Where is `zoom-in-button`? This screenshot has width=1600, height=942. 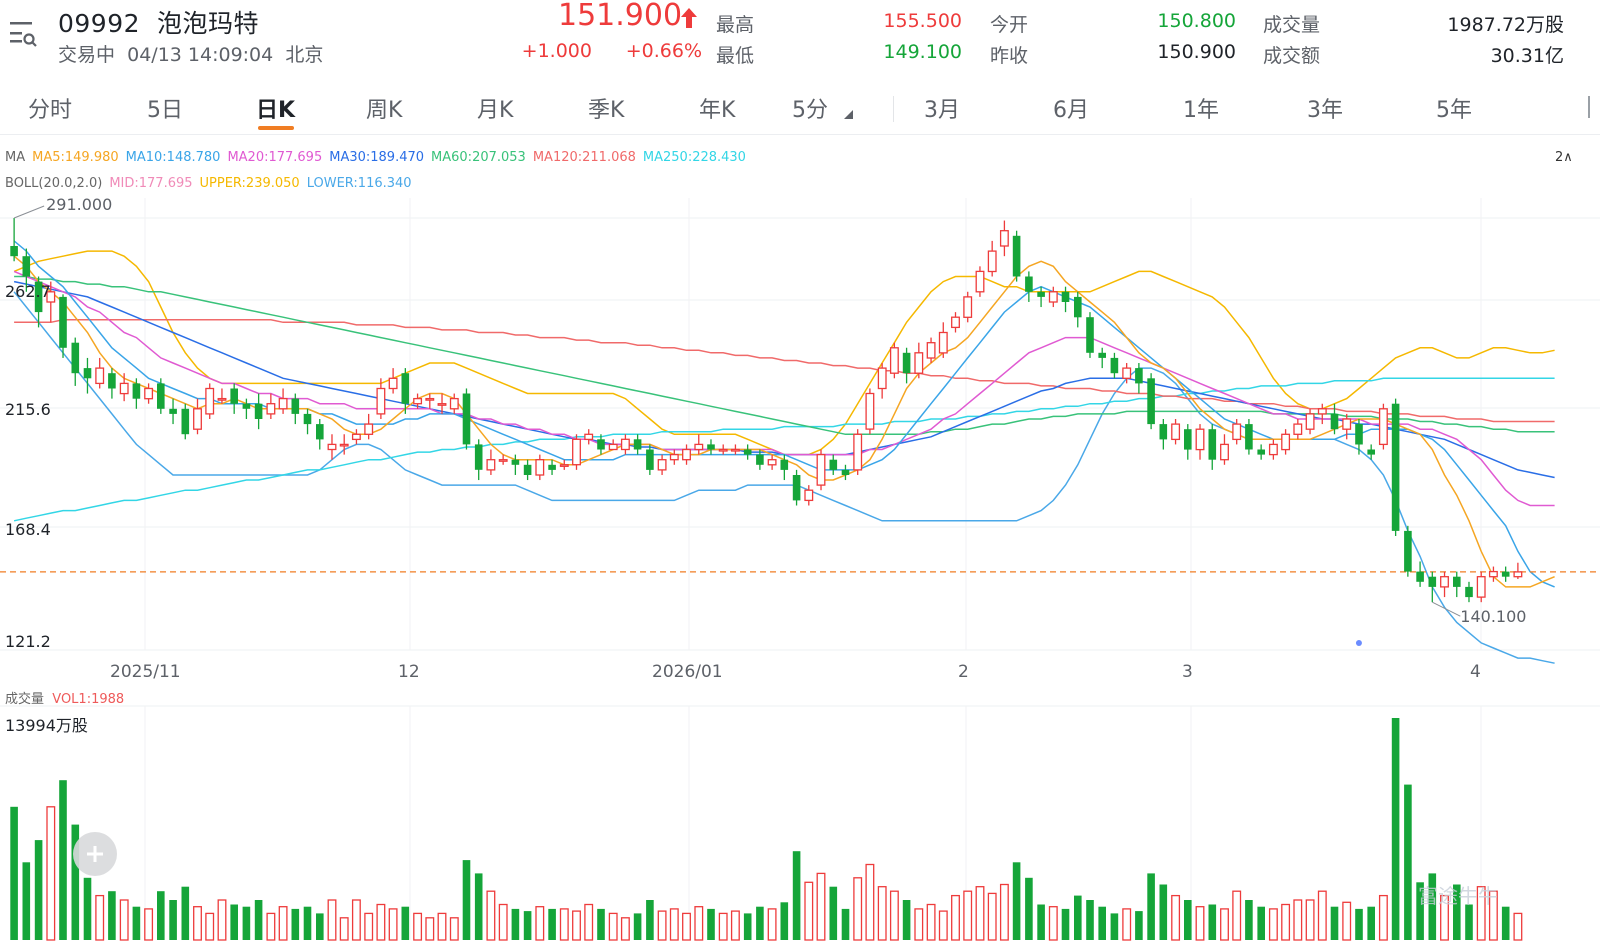 zoom-in-button is located at coordinates (95, 854).